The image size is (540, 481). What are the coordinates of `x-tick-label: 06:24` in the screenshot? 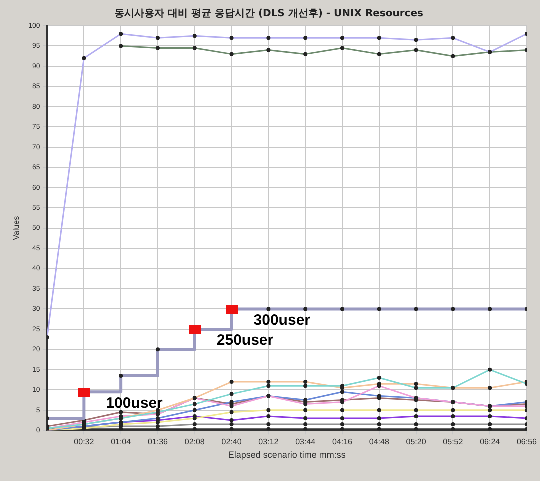 It's located at (490, 442).